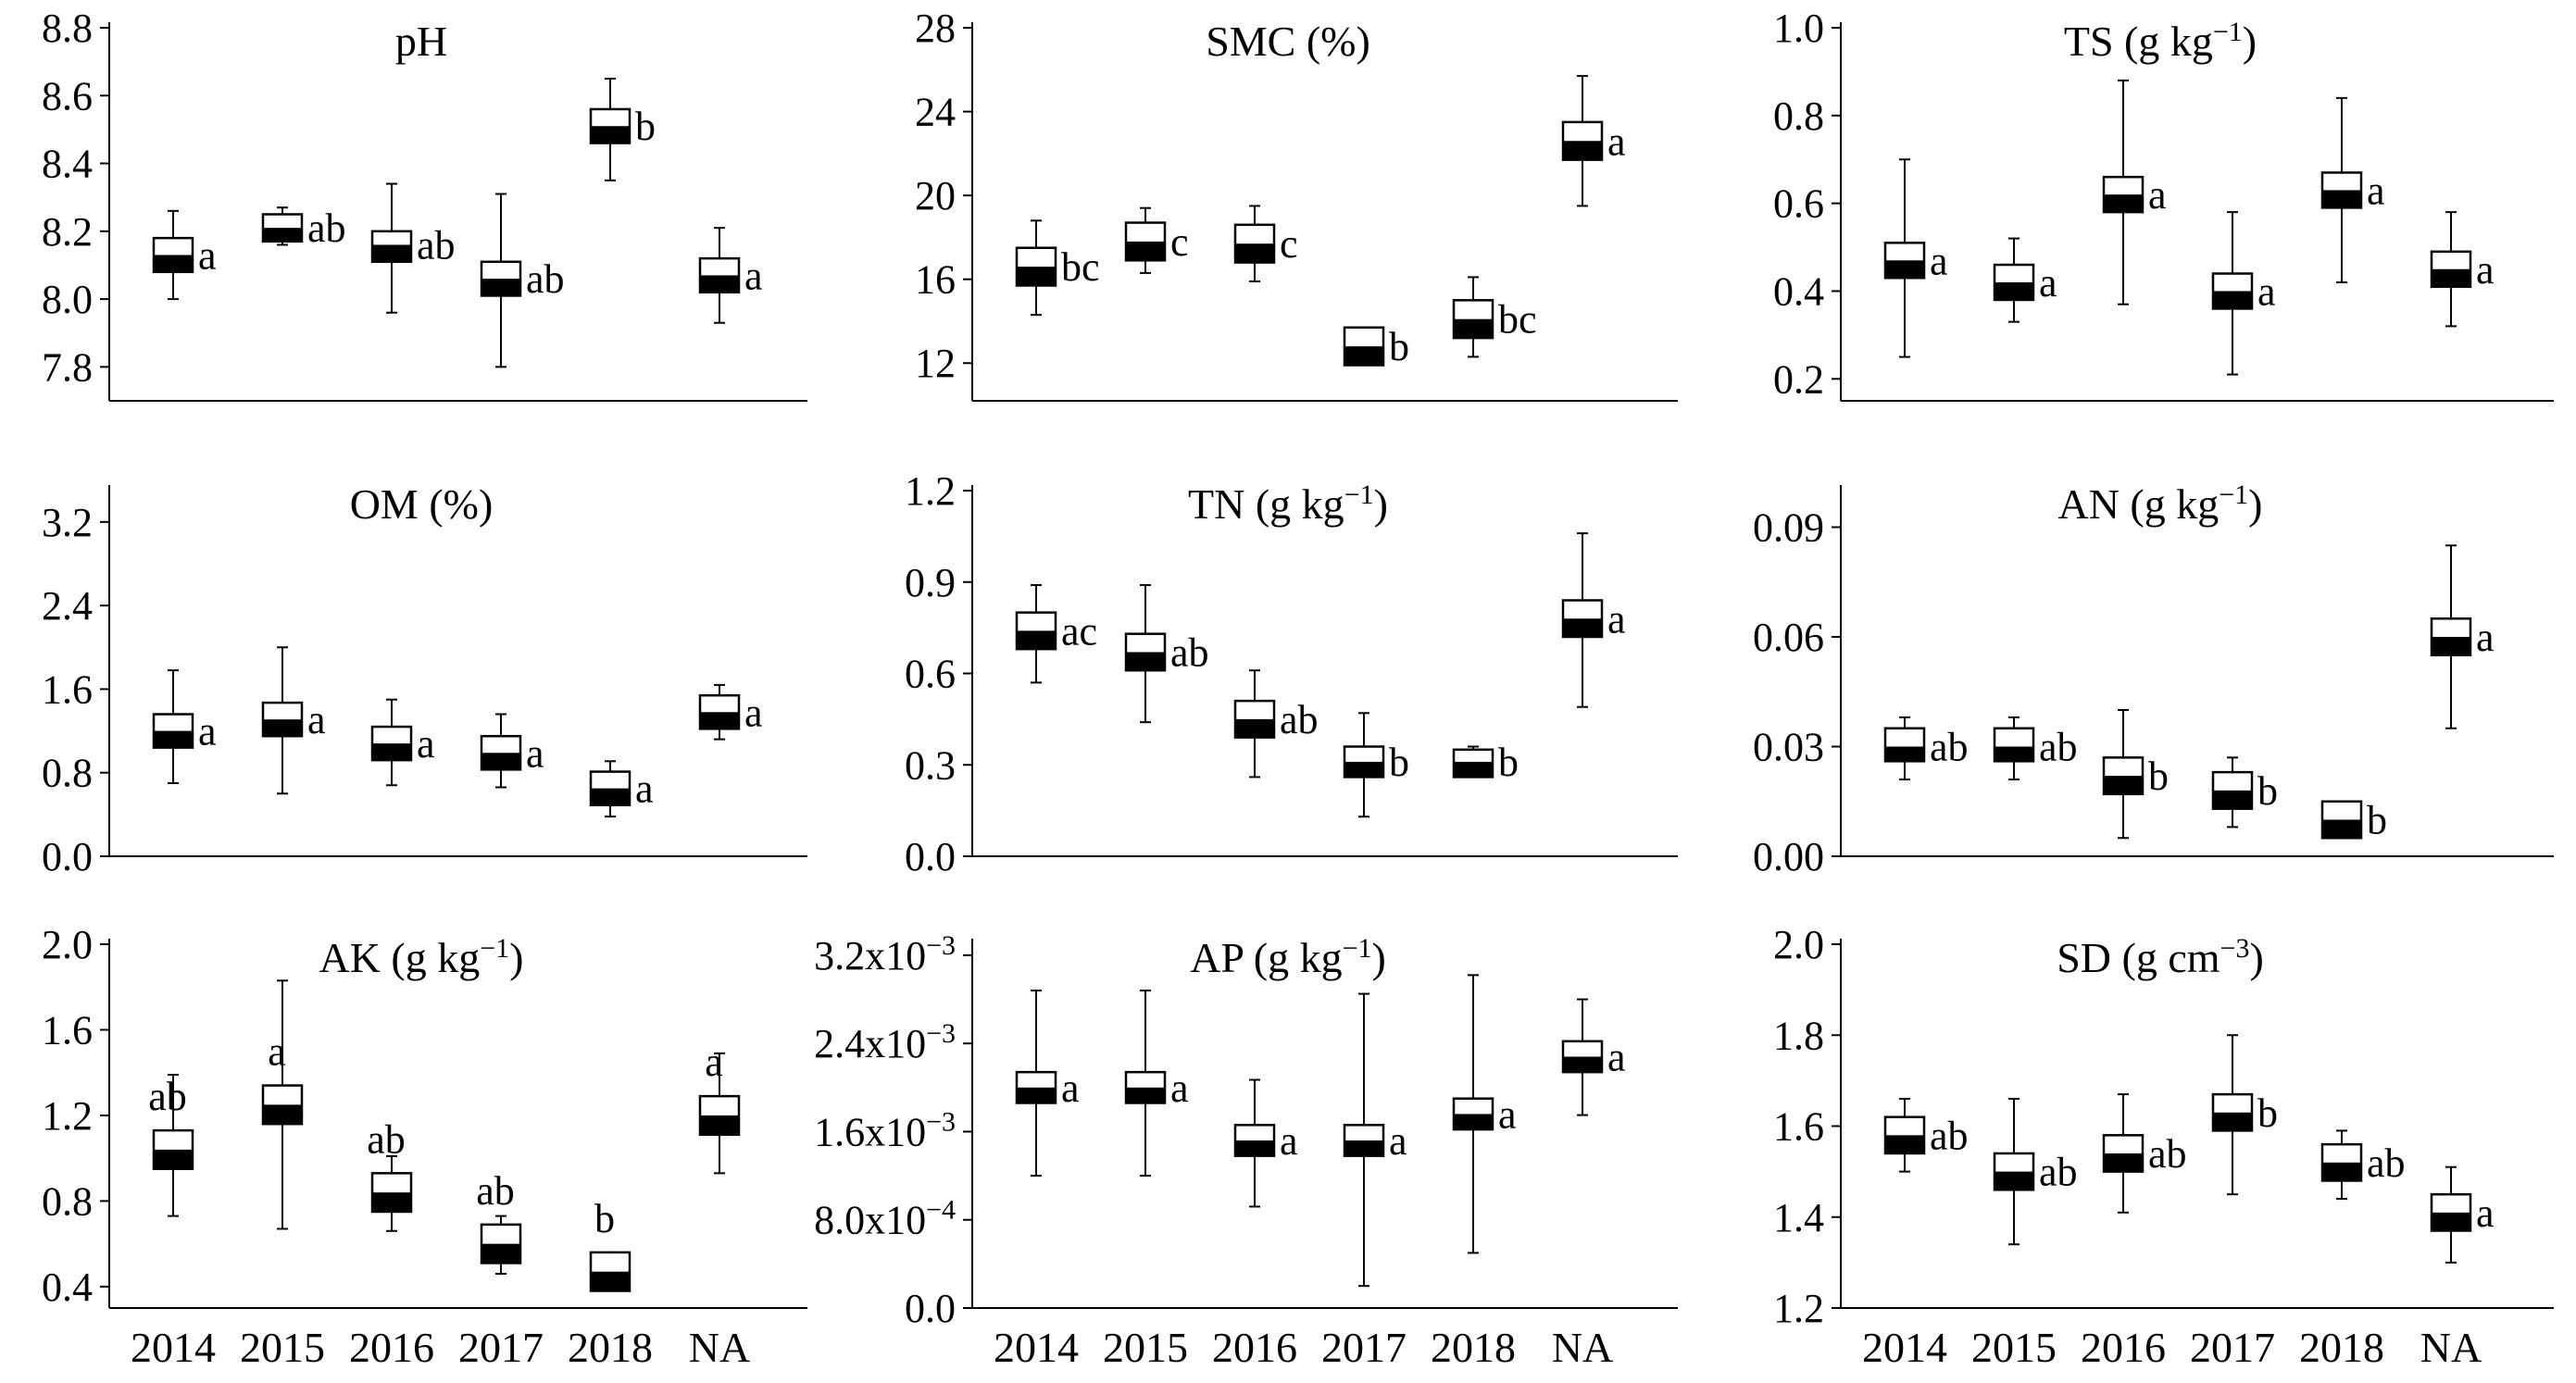  I want to click on x-tick-label: 2017, so click(1364, 1347).